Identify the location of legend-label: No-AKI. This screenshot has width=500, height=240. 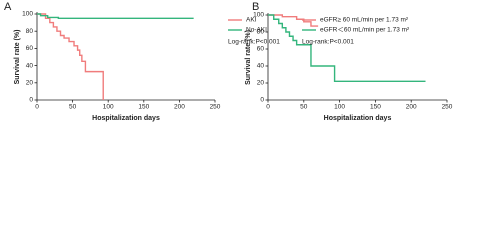
(256, 30).